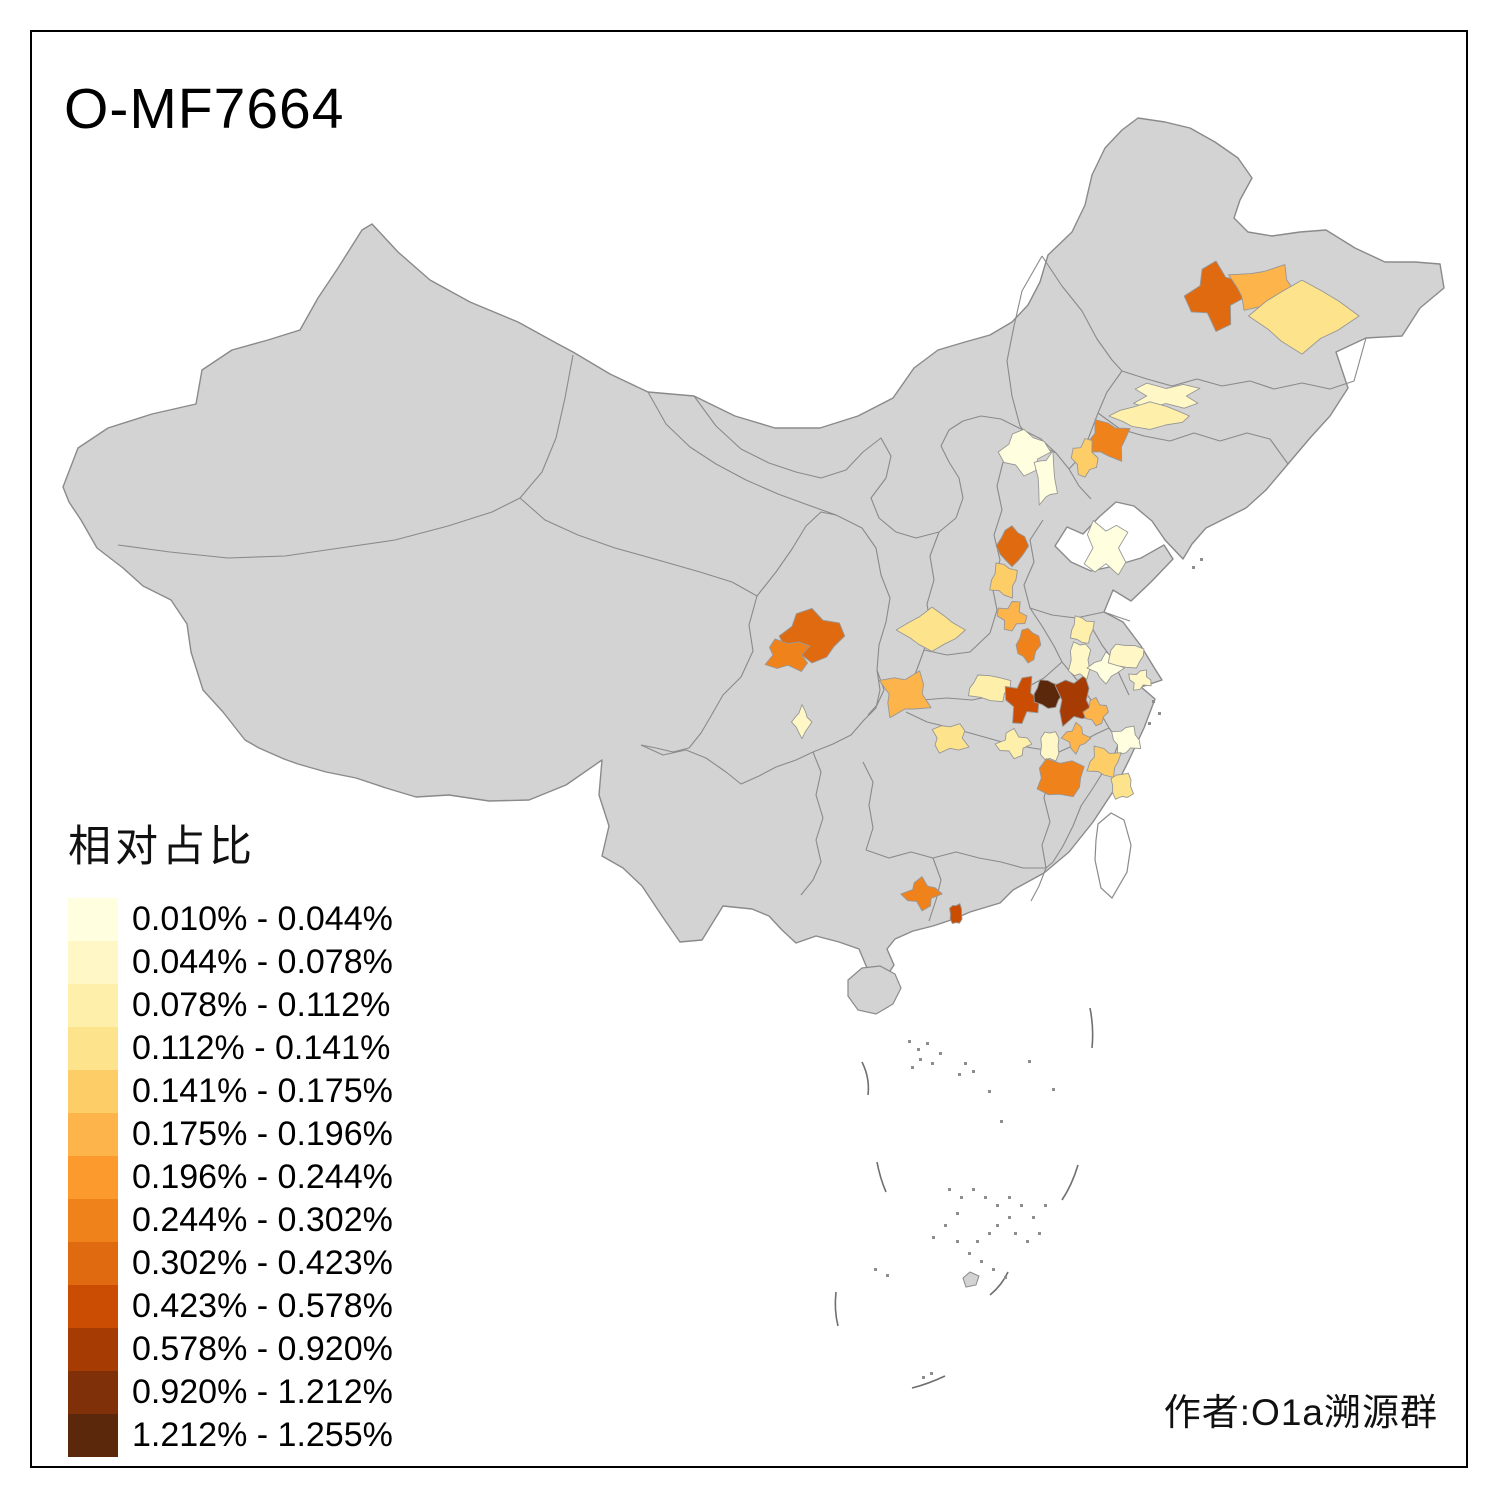 The width and height of the screenshot is (1500, 1500). I want to click on legend-row: 0.196% - 0.244%, so click(230, 1177).